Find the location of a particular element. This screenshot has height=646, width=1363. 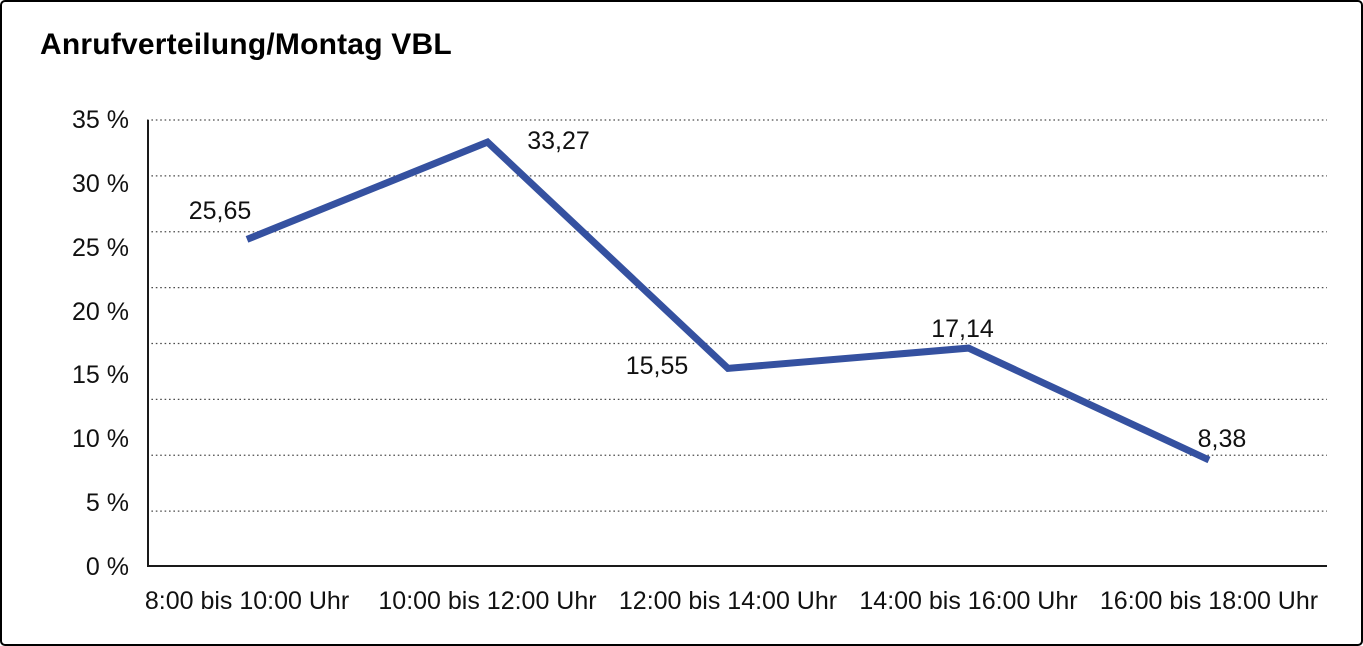

y-tick-label: 30 % is located at coordinates (100, 183).